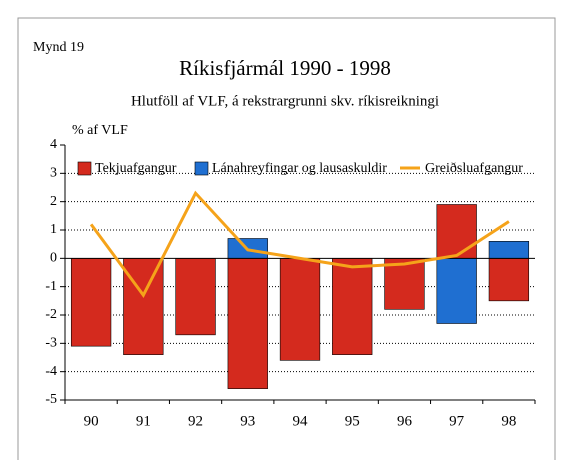  I want to click on y-tick-label: 3, so click(53, 173).